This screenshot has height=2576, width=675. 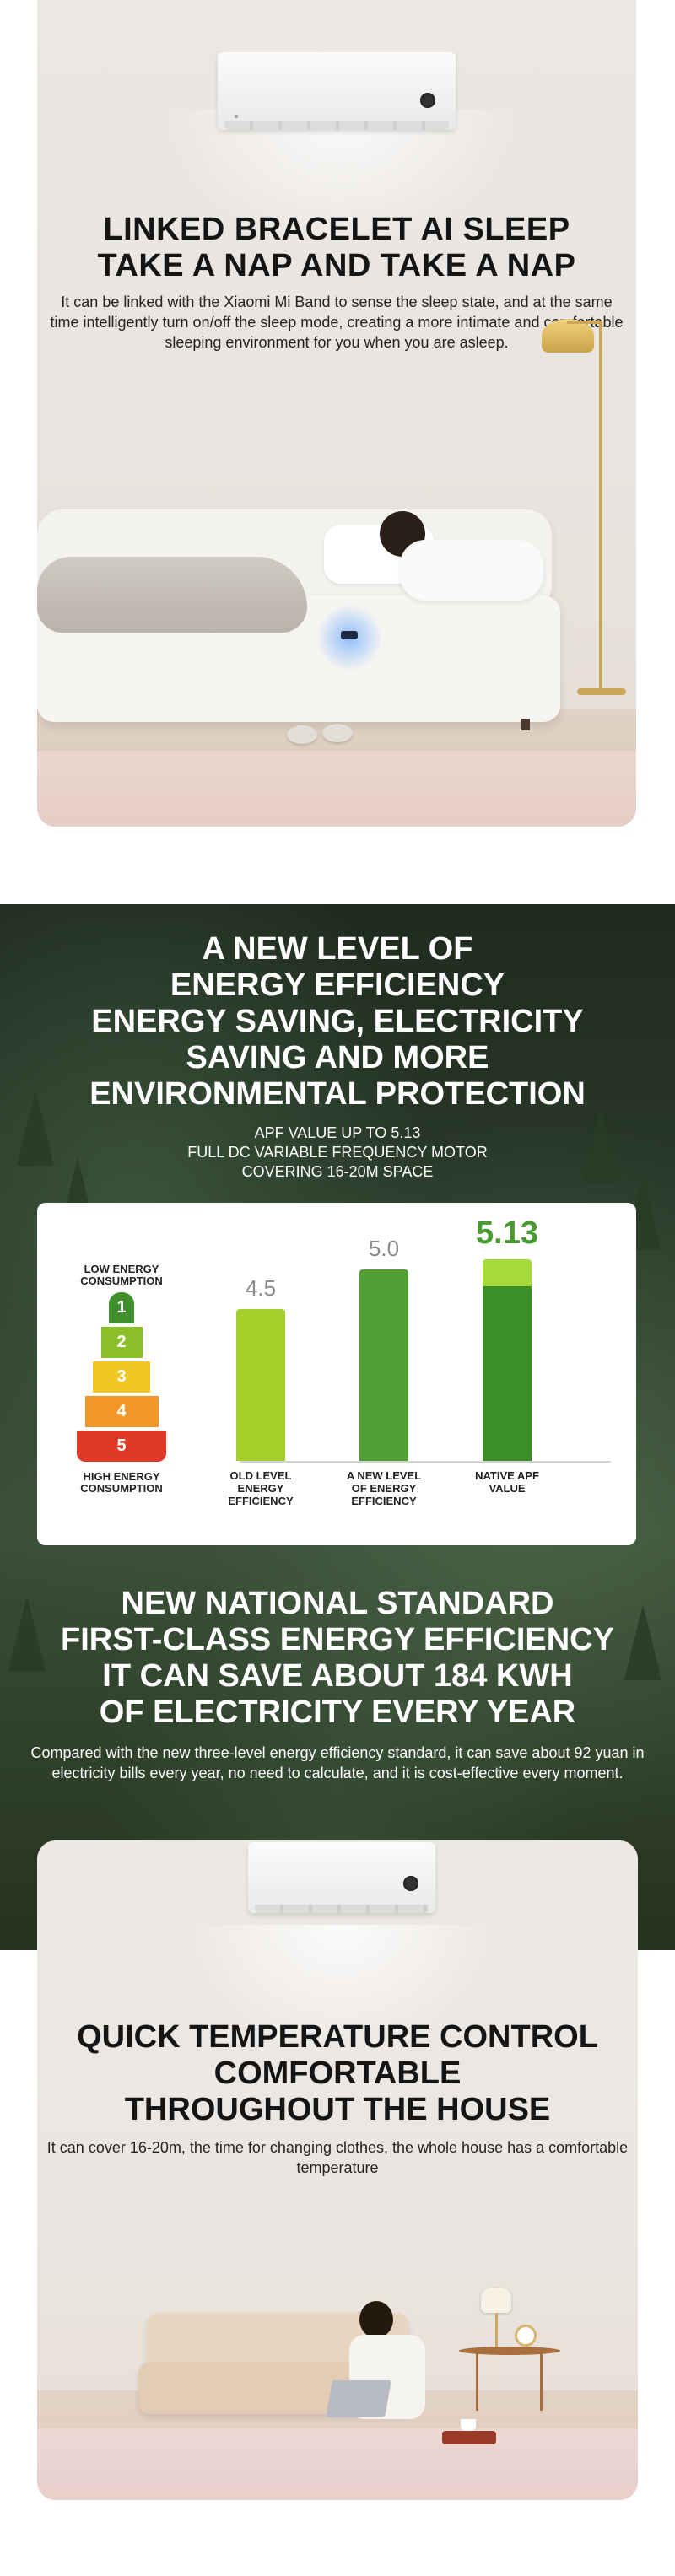 What do you see at coordinates (121, 1307) in the screenshot?
I see `pyramid-level-1: 1` at bounding box center [121, 1307].